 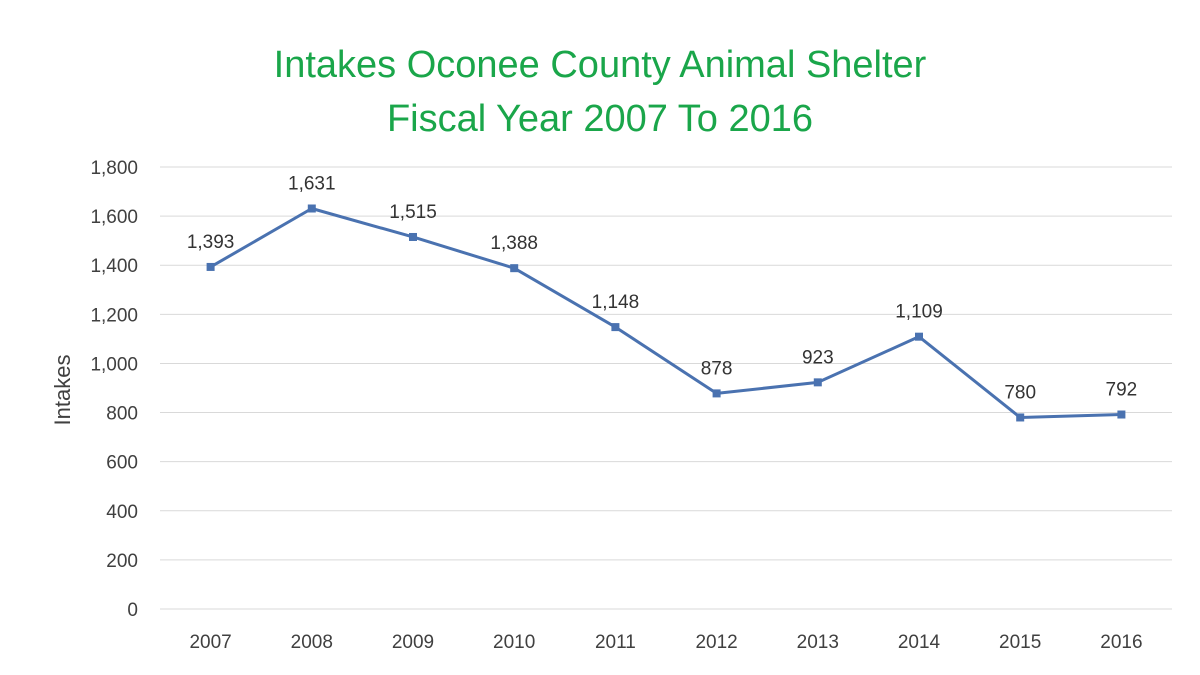 What do you see at coordinates (62, 390) in the screenshot?
I see `y-axis-title: Intakes` at bounding box center [62, 390].